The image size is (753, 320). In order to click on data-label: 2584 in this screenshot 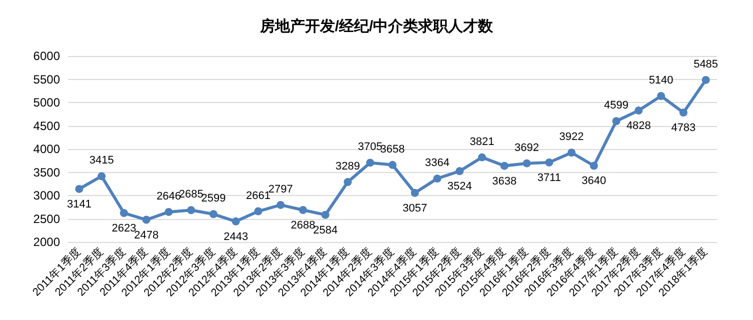, I will do `click(325, 230)`.